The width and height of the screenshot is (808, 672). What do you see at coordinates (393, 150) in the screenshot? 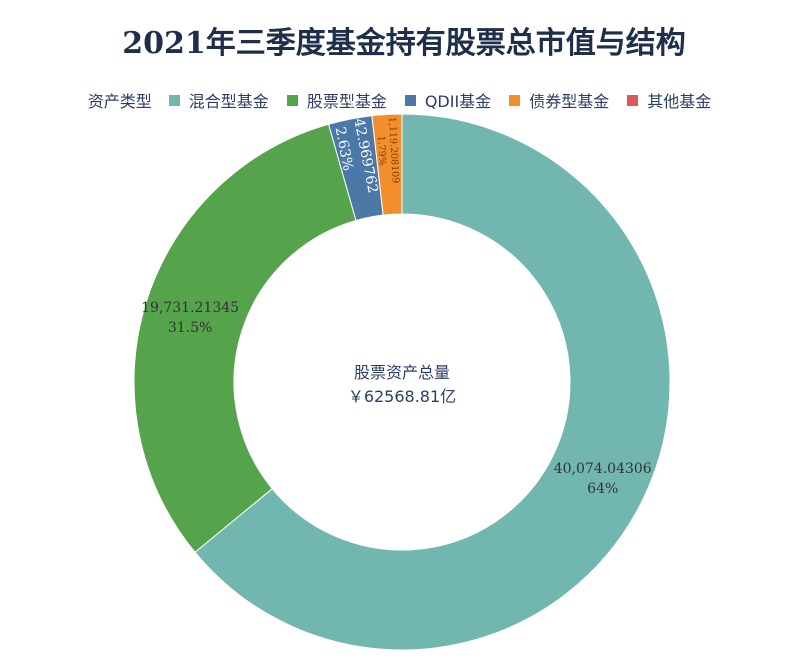
I see `slice-value-label: 1,119.208109` at bounding box center [393, 150].